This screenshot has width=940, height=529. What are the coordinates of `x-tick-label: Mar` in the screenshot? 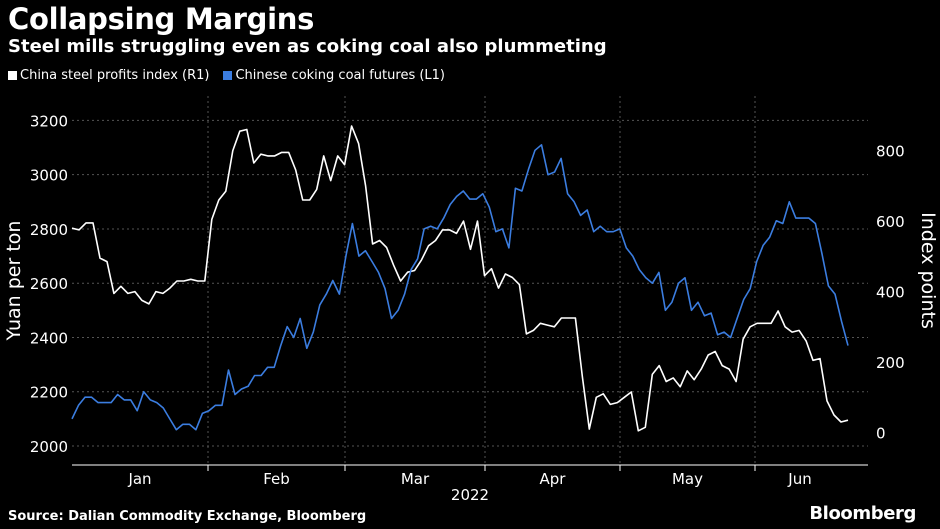 It's located at (415, 479).